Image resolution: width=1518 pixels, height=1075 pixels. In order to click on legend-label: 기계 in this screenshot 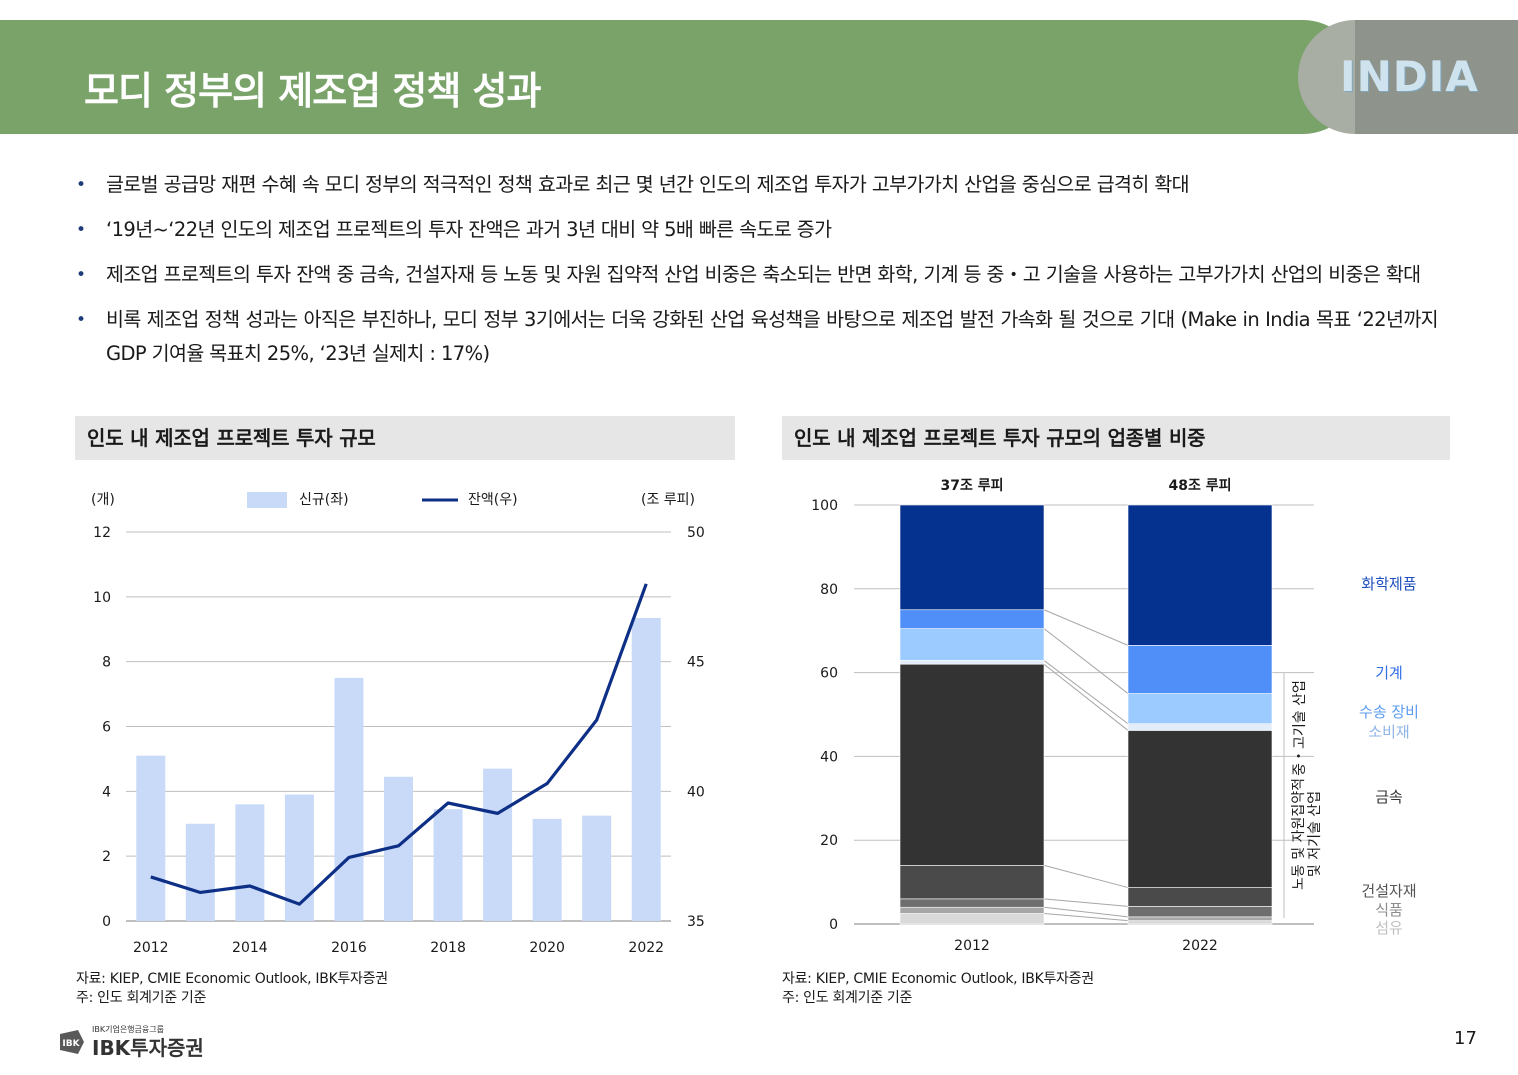, I will do `click(1389, 673)`.